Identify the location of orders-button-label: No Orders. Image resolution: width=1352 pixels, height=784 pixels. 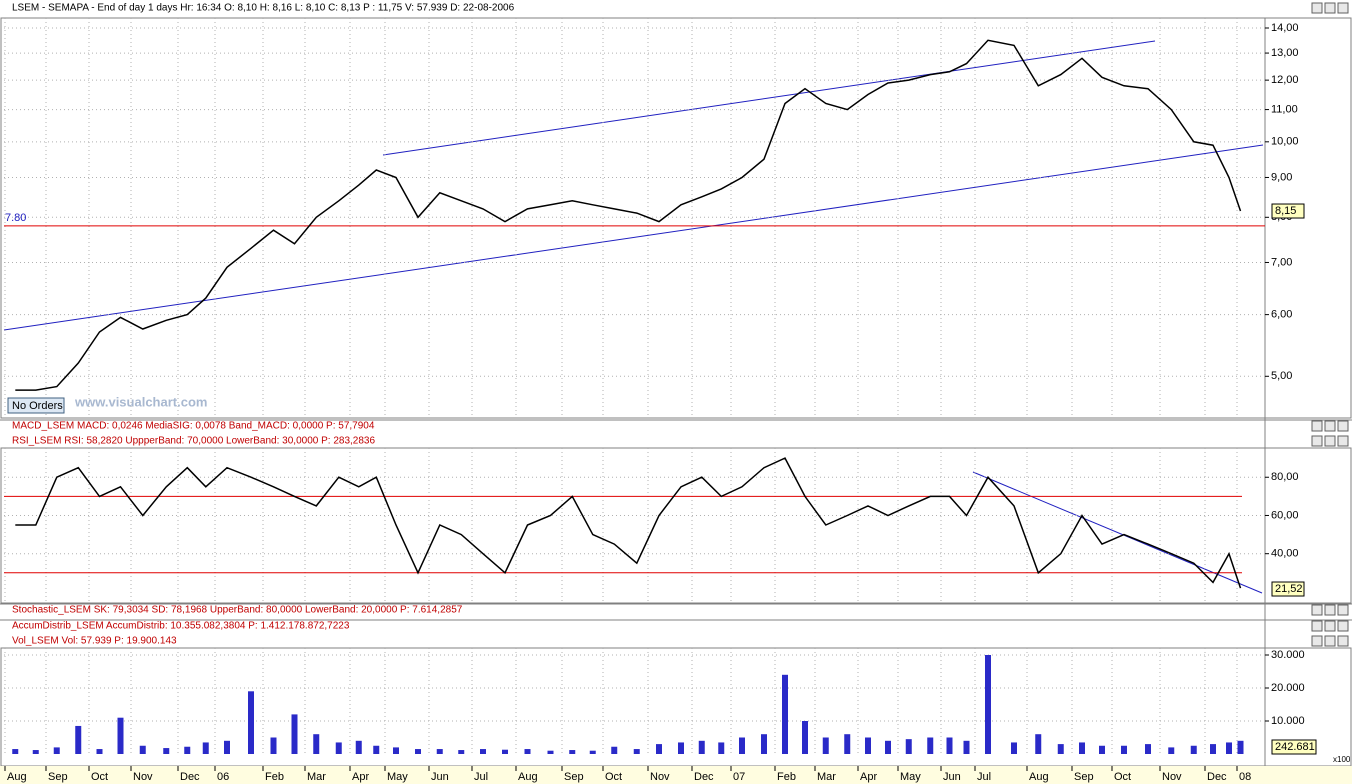
(37, 406).